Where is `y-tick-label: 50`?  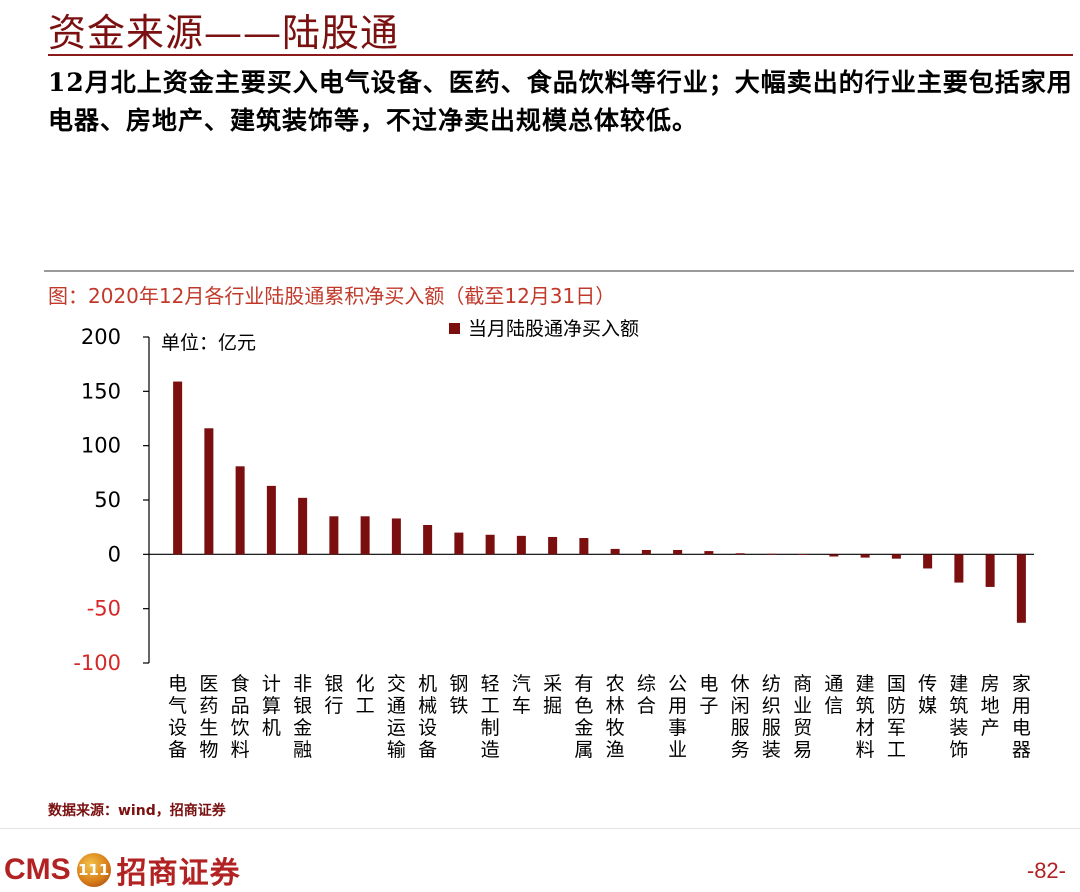 y-tick-label: 50 is located at coordinates (107, 500).